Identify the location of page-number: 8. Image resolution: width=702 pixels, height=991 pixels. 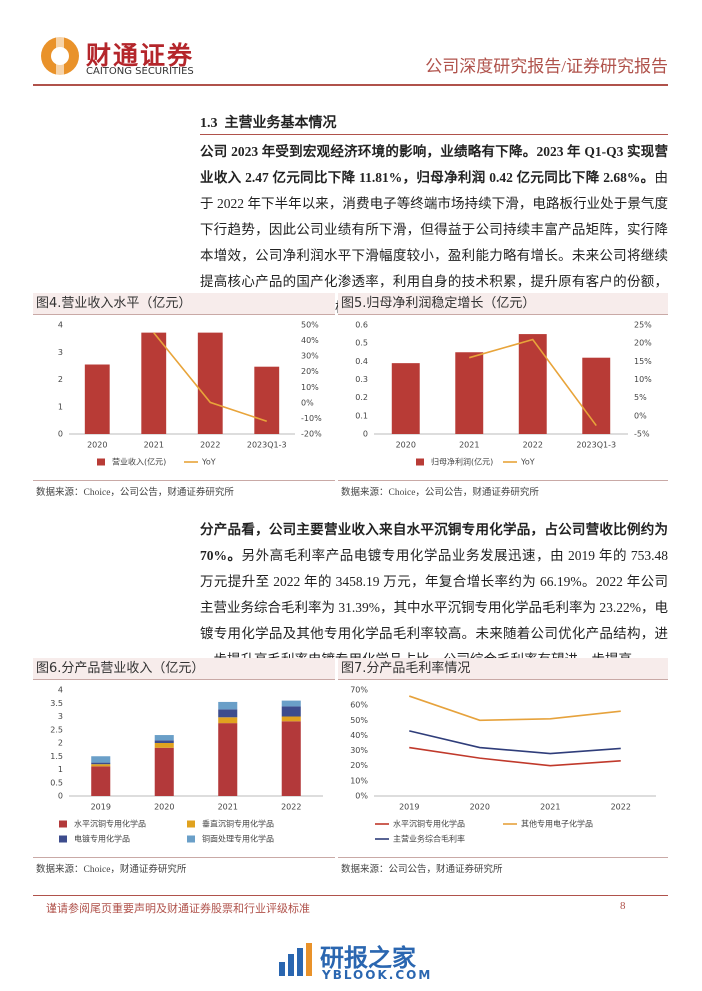
(623, 906).